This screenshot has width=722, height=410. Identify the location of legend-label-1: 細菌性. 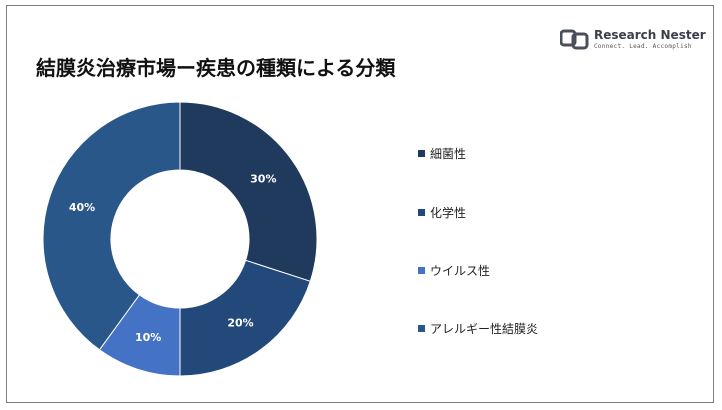
(448, 154).